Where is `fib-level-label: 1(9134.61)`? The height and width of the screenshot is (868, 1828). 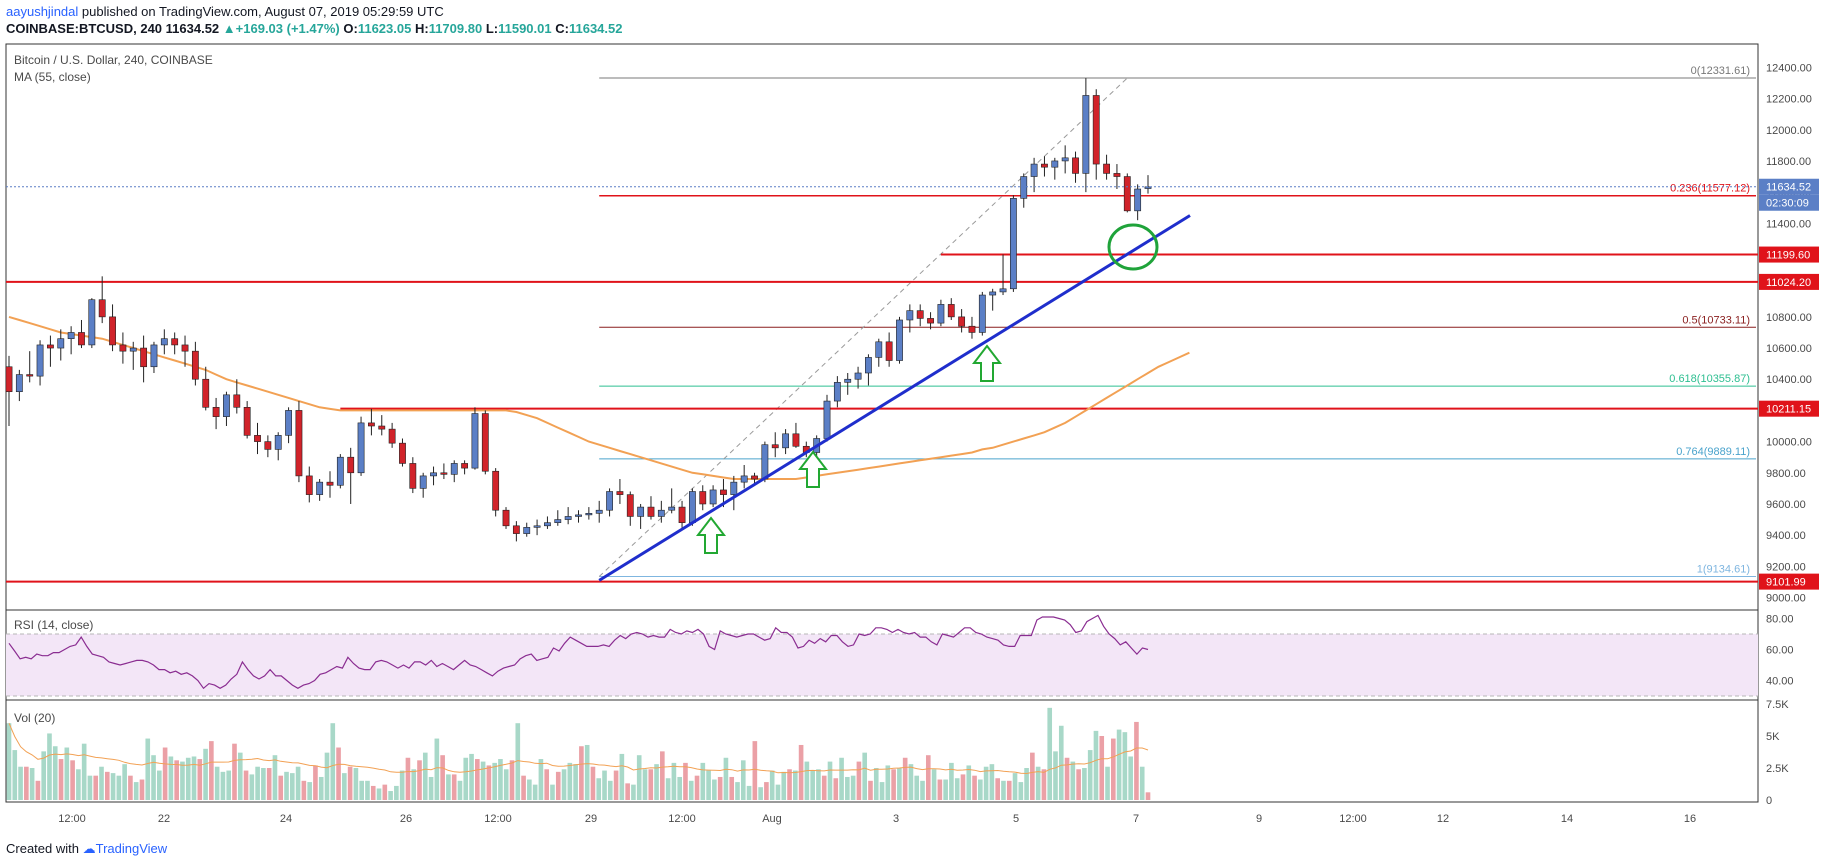
fib-level-label: 1(9134.61) is located at coordinates (1723, 570).